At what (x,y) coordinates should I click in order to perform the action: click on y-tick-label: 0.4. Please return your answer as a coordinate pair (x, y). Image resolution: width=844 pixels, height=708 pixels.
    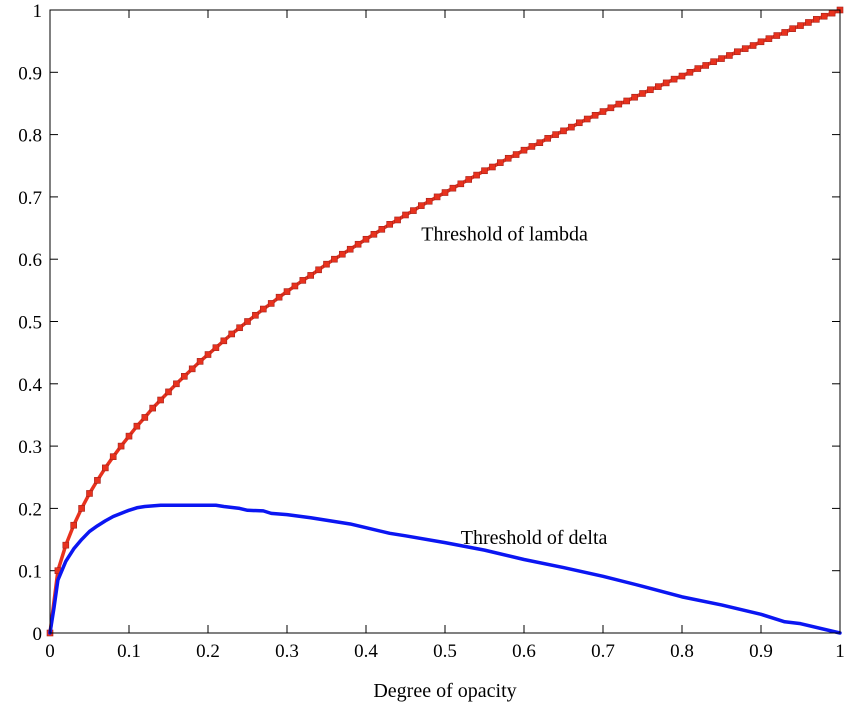
    Looking at the image, I should click on (30, 385).